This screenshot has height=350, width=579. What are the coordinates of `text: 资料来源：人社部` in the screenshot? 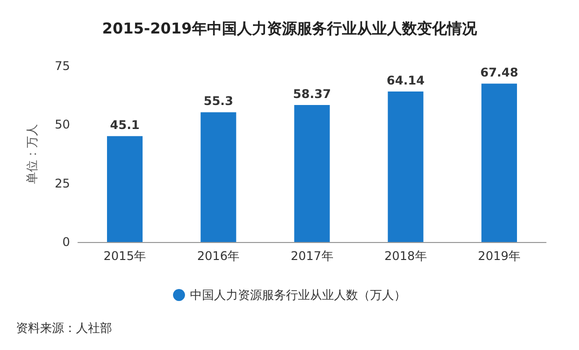 It's located at (64, 328).